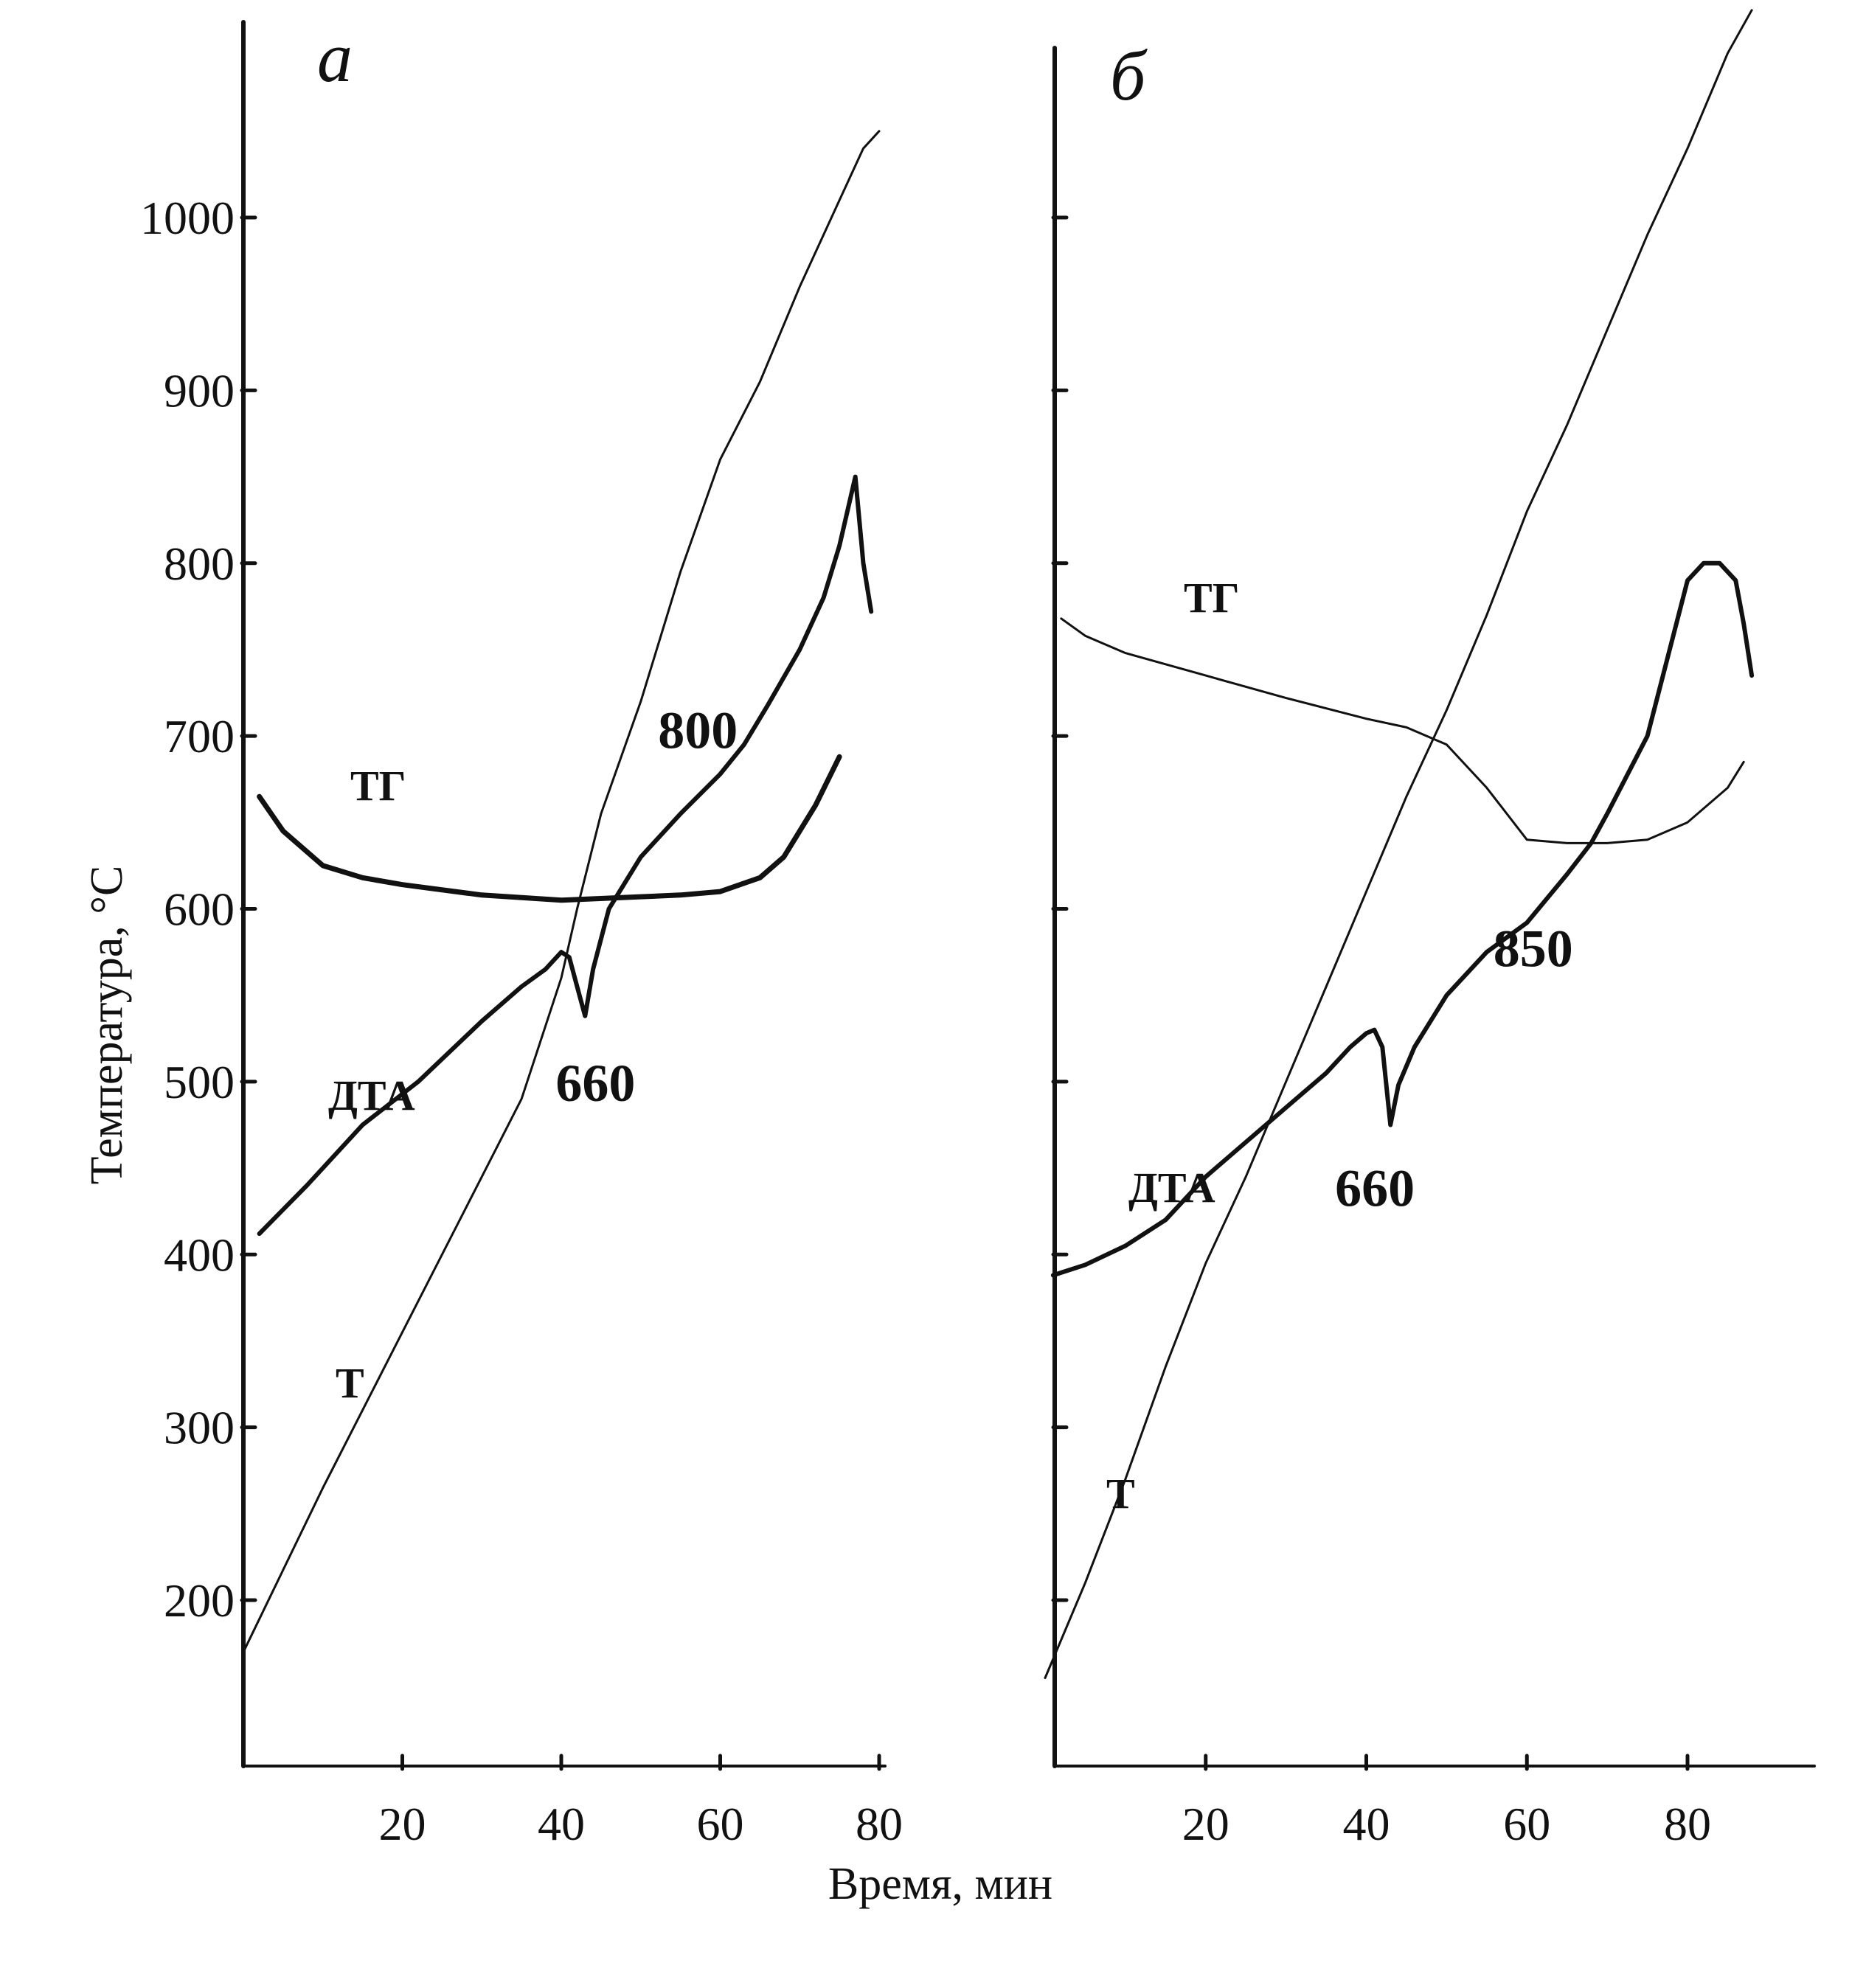  I want to click on peak-annotation: 800, so click(698, 730).